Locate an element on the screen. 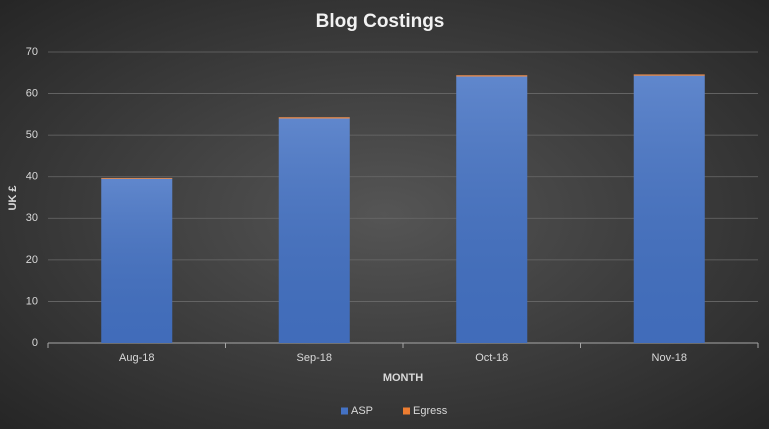  x-tick-label: Oct-18 is located at coordinates (491, 358).